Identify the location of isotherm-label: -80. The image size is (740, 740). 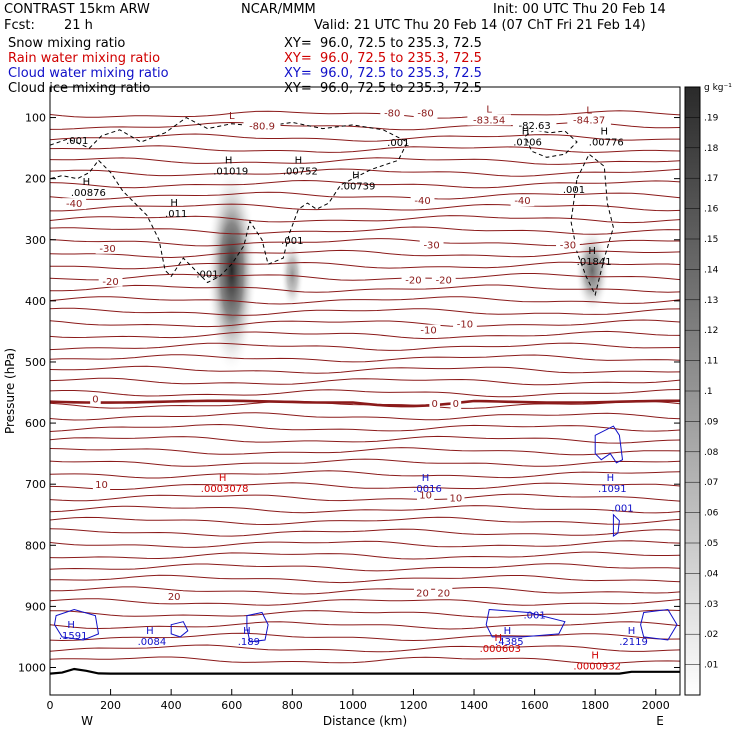
(392, 114).